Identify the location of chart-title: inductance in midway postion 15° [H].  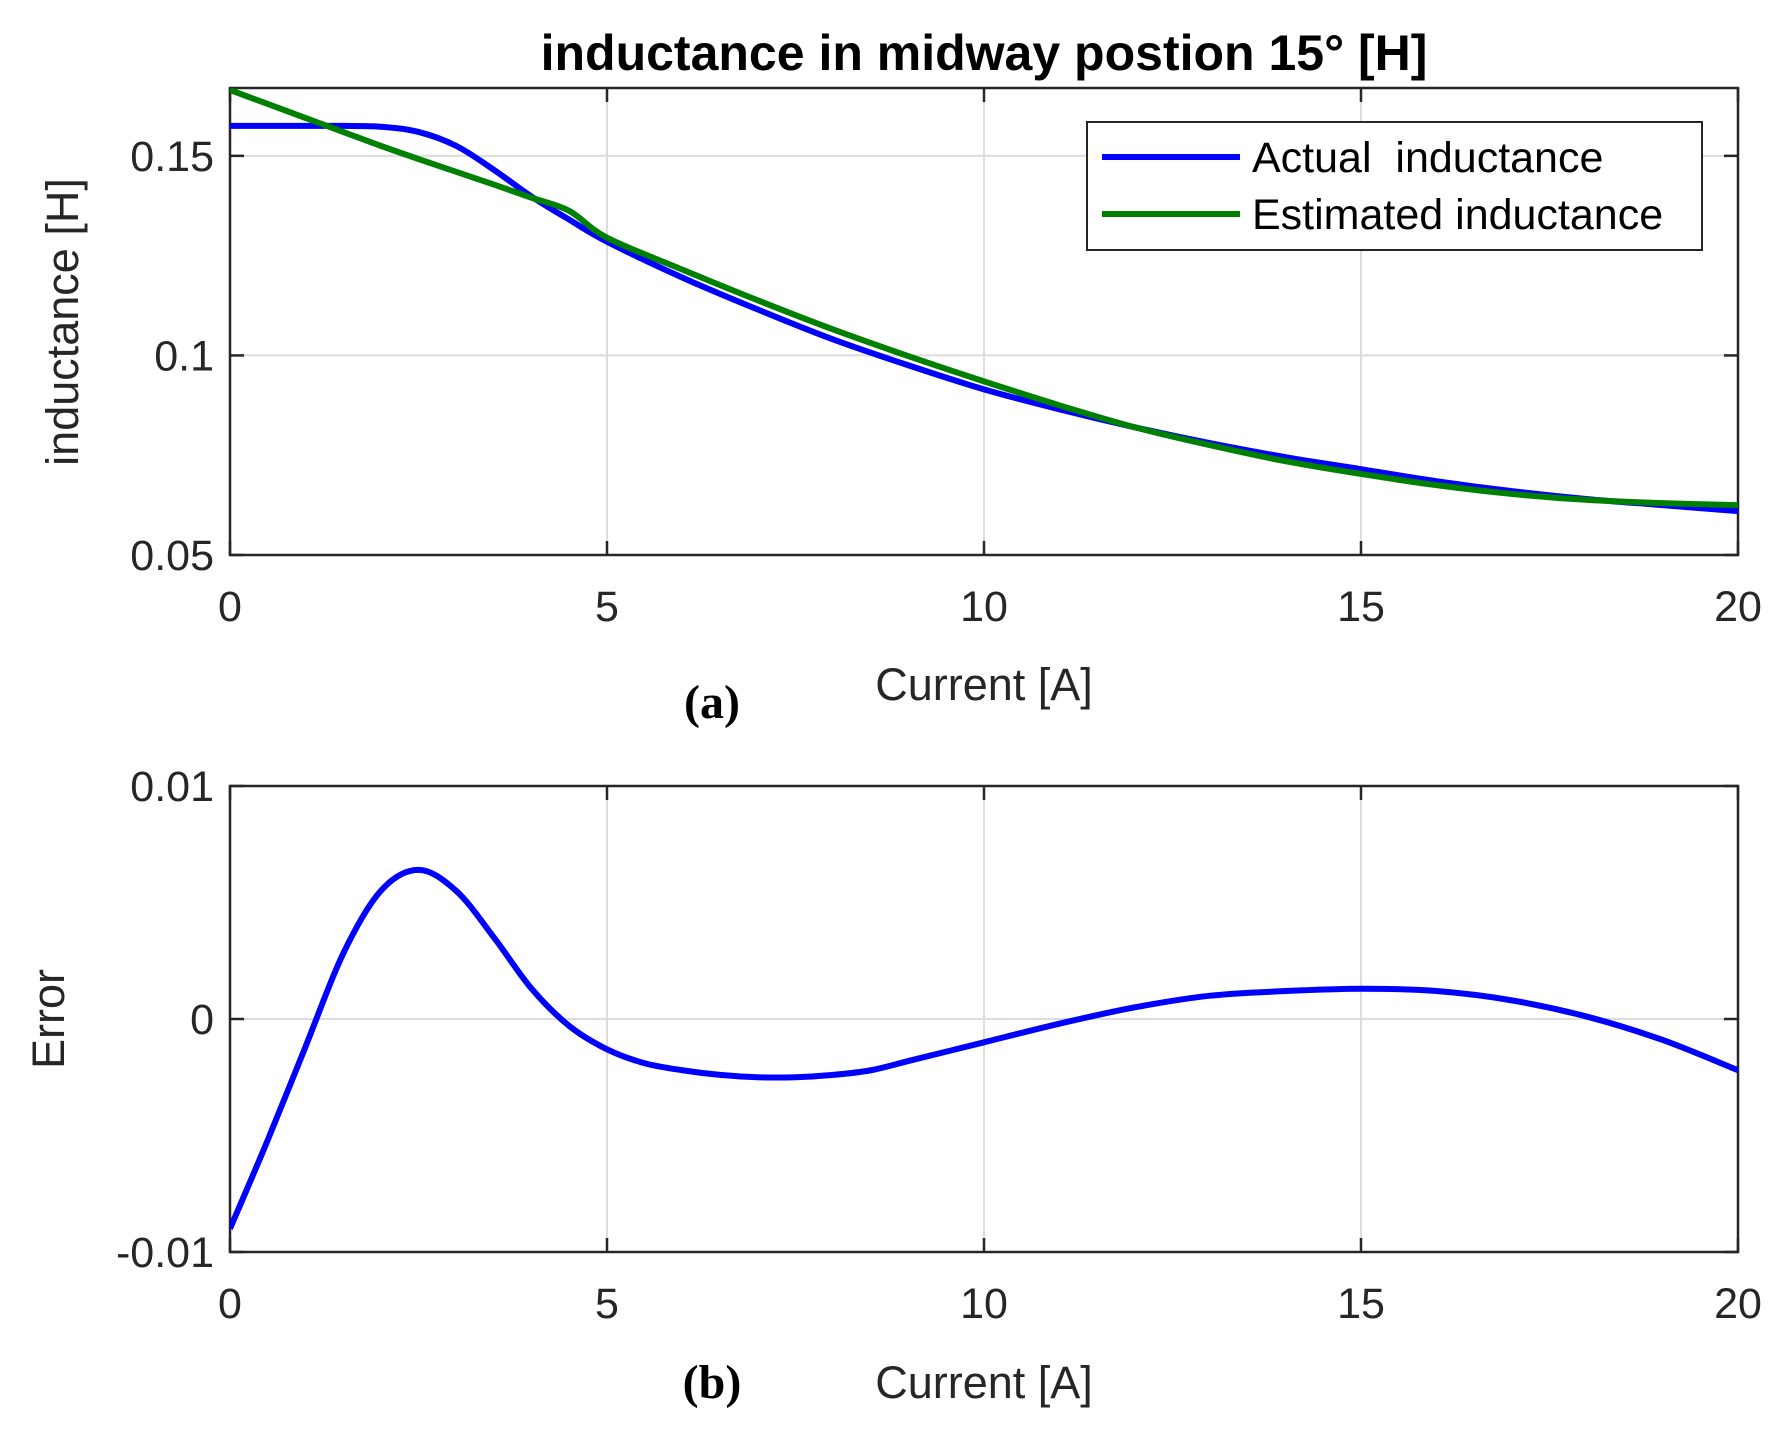
(984, 53).